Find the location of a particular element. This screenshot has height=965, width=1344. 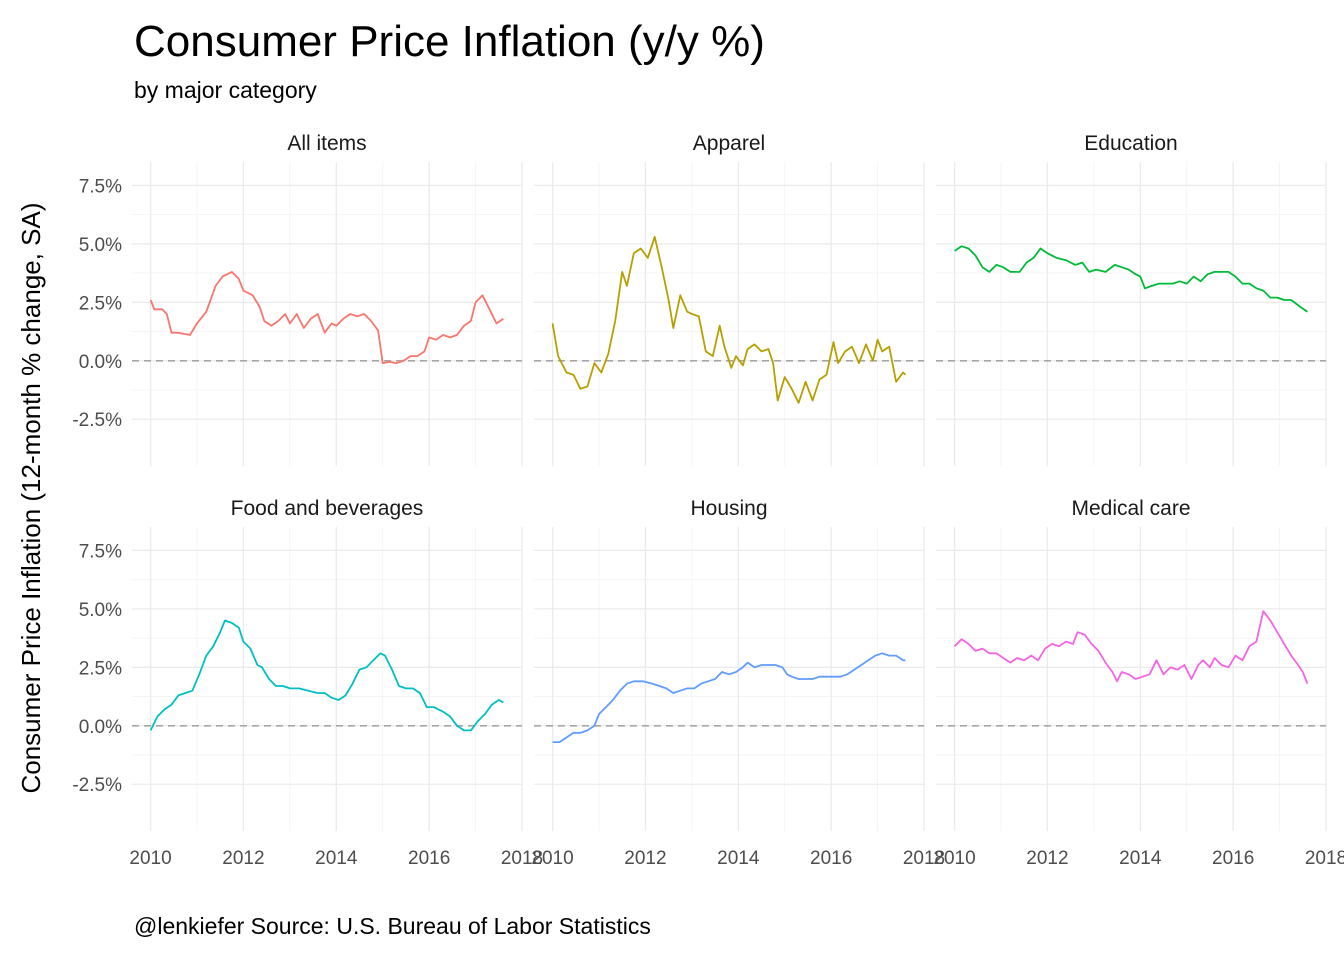

chart-subtitle: by major category is located at coordinates (225, 90).